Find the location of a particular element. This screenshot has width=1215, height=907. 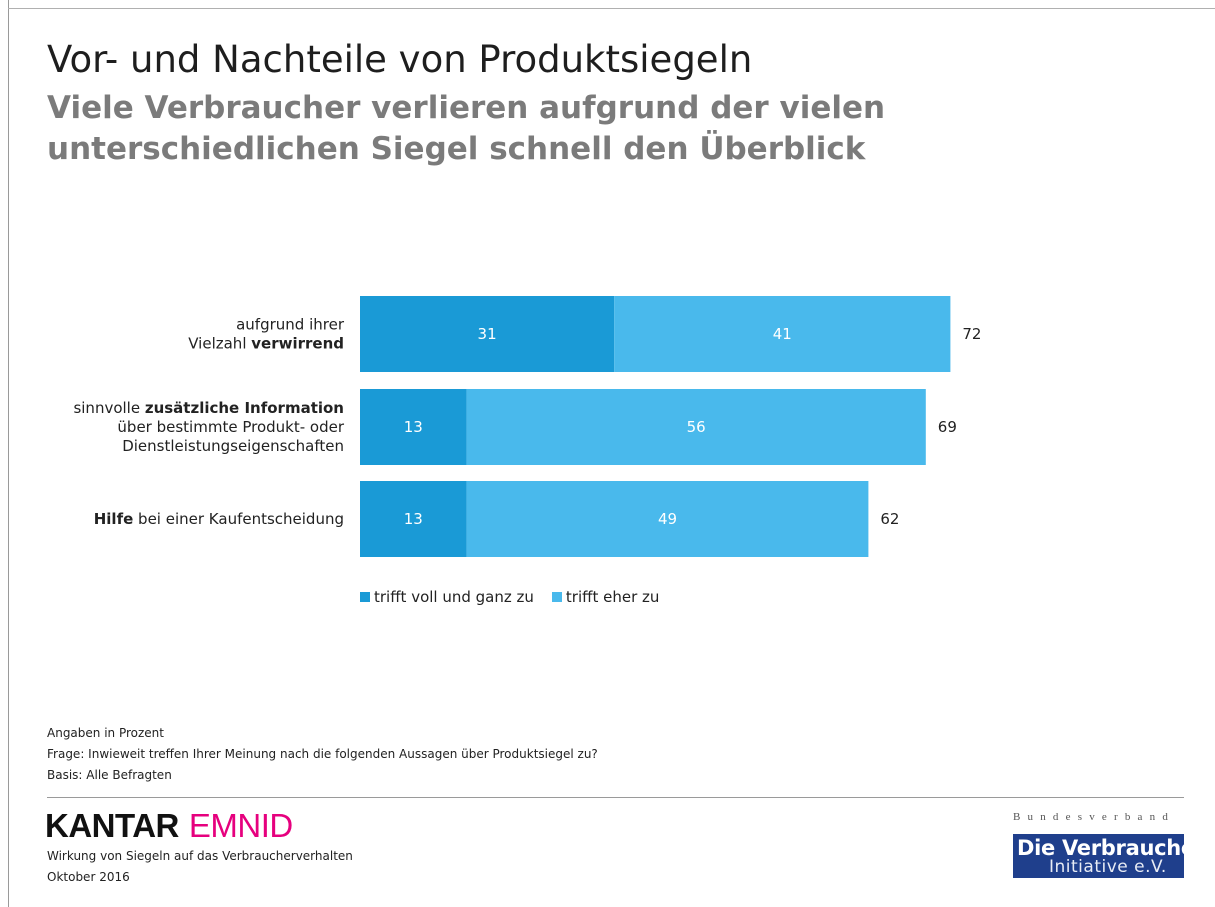

legend-label-eher: trifft eher zu is located at coordinates (612, 597).